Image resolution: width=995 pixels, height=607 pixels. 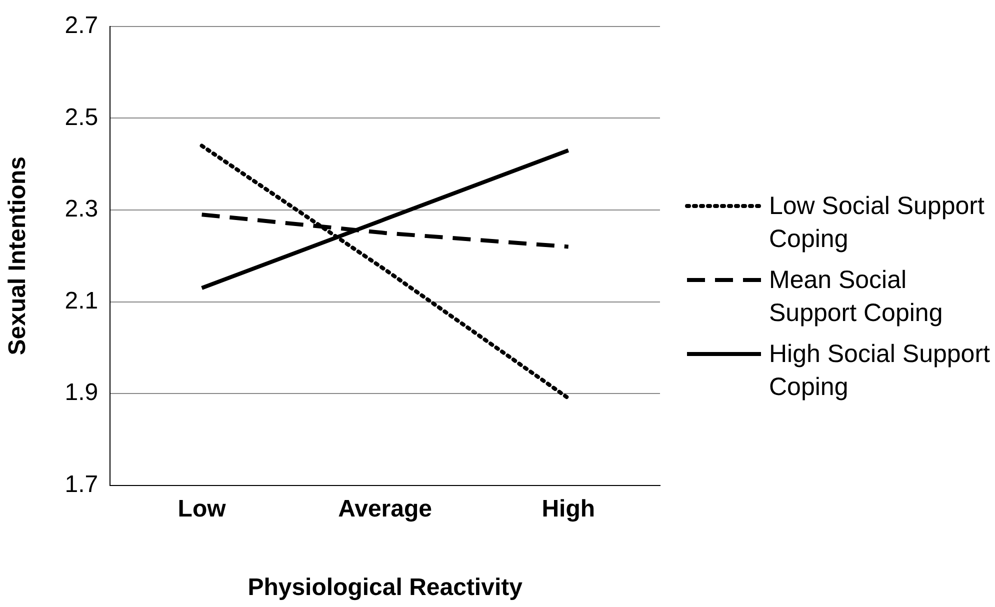 I want to click on y-tick-label: 2.1, so click(x=81, y=300).